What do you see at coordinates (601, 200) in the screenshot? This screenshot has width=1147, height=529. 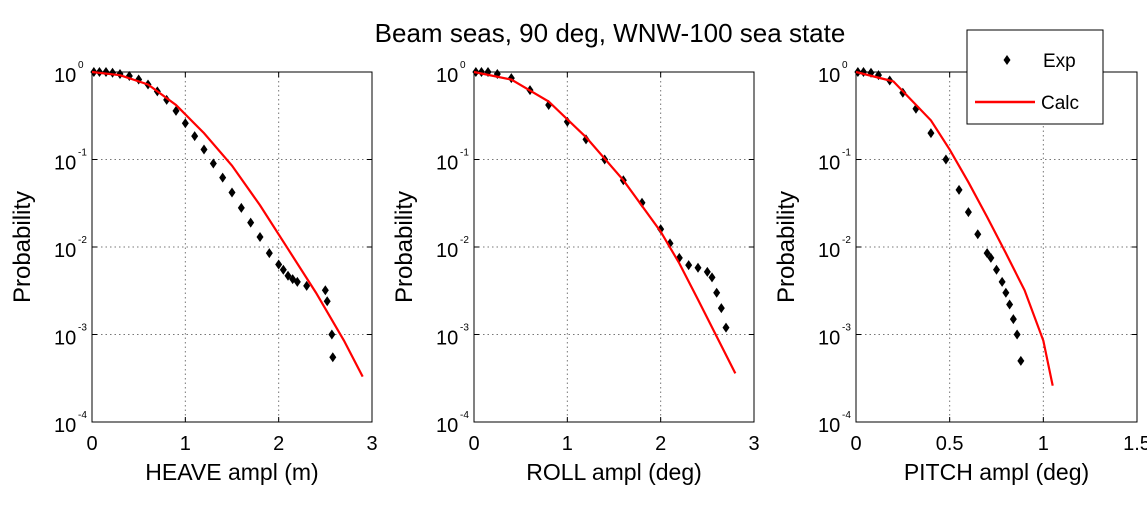 I see `series-exp` at bounding box center [601, 200].